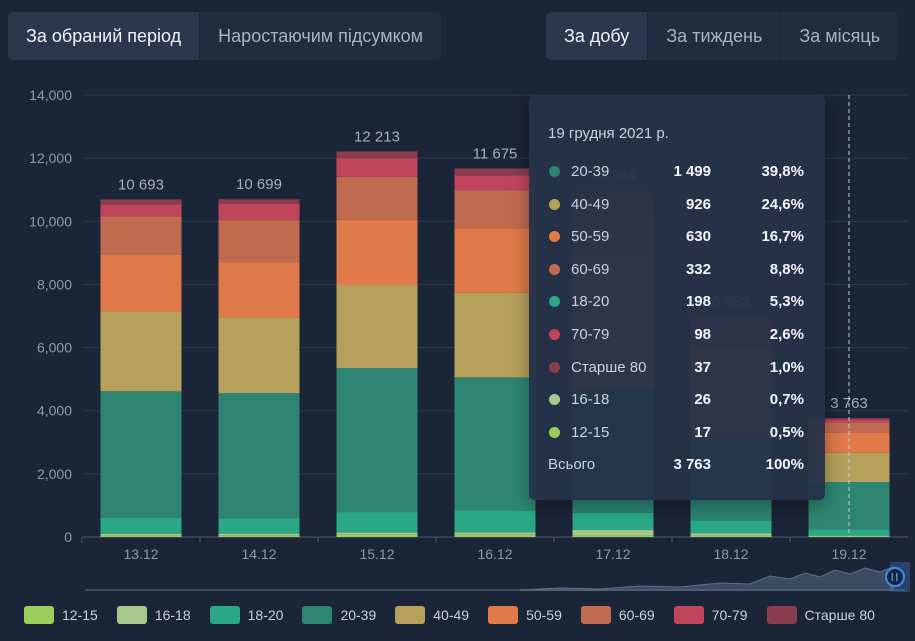  I want to click on tooltip-row: 18-20 198 5,3%, so click(676, 302).